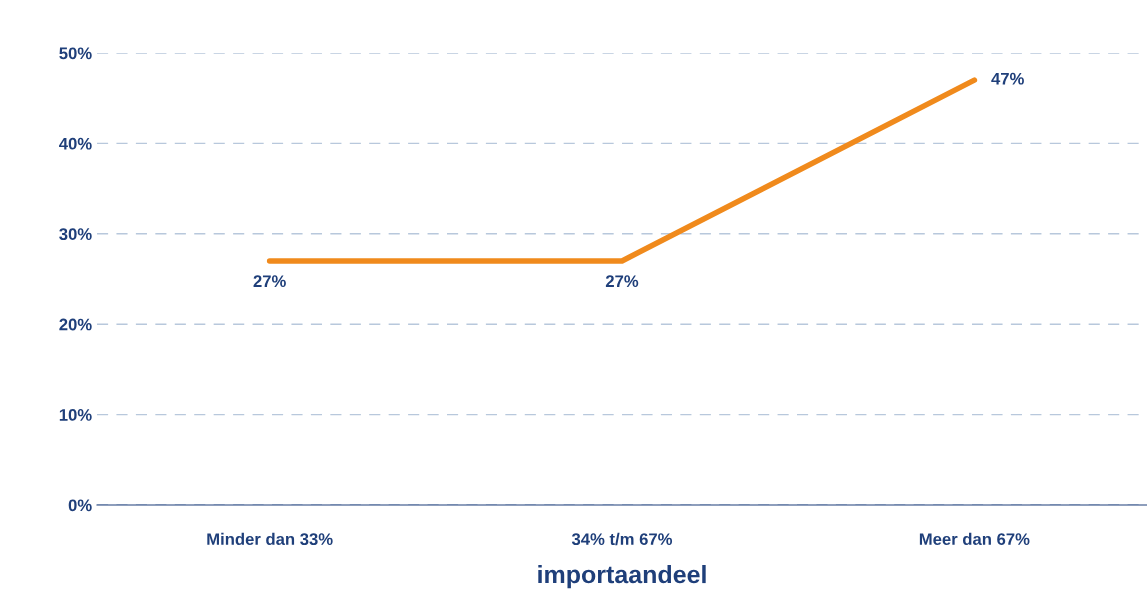 The height and width of the screenshot is (605, 1147). I want to click on y-tick-label: 20%, so click(75, 324).